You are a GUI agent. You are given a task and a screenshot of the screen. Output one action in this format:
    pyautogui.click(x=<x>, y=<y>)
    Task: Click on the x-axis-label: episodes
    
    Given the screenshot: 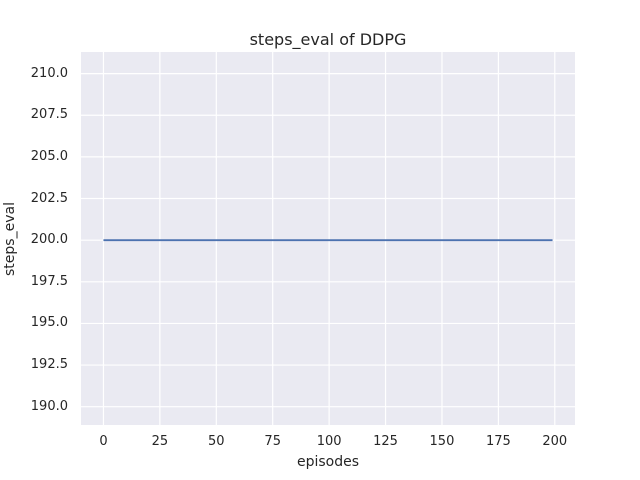 What is the action you would take?
    pyautogui.click(x=328, y=462)
    